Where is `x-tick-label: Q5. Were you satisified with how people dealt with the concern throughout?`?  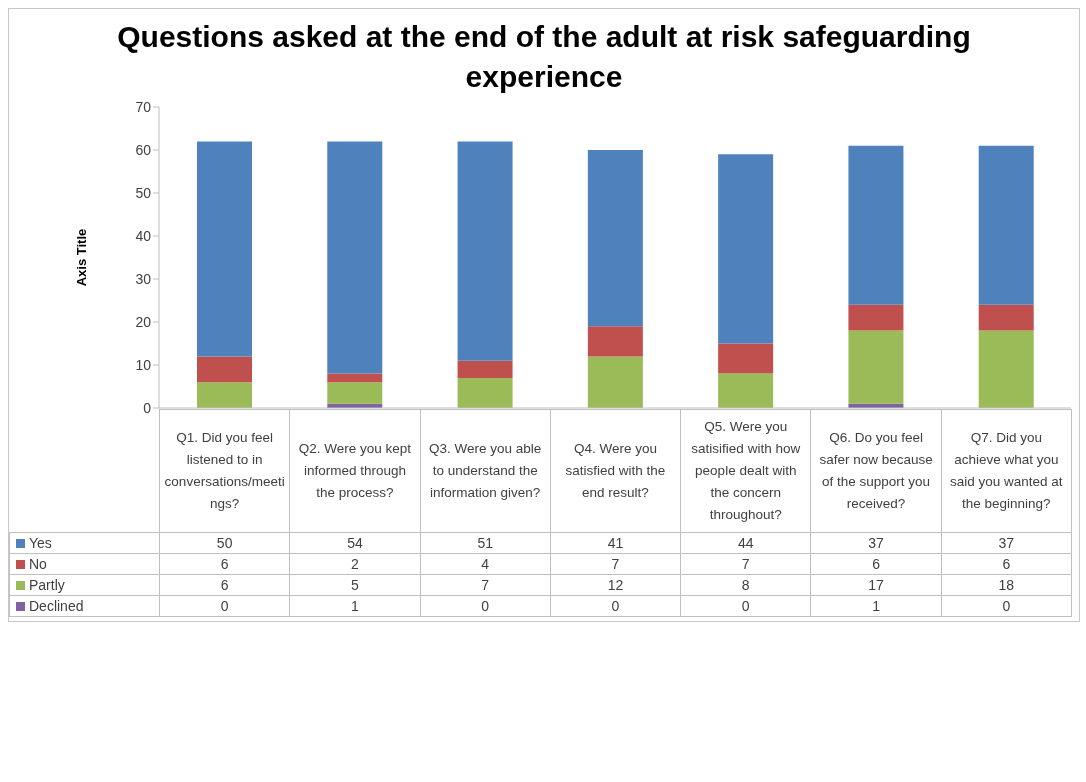
x-tick-label: Q5. Were you satisified with how people dealt with the concern throughout? is located at coordinates (745, 471).